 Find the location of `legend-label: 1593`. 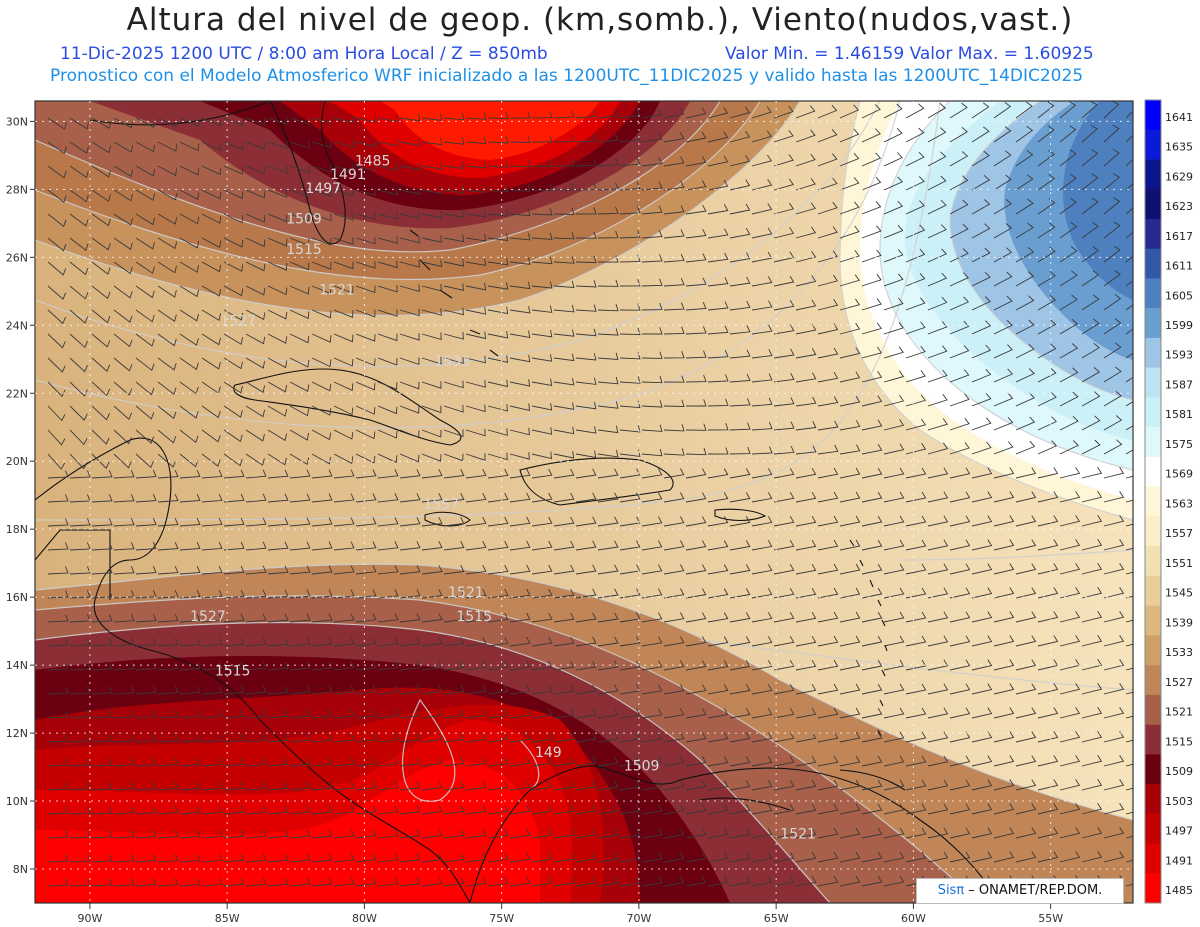

legend-label: 1593 is located at coordinates (1179, 355).